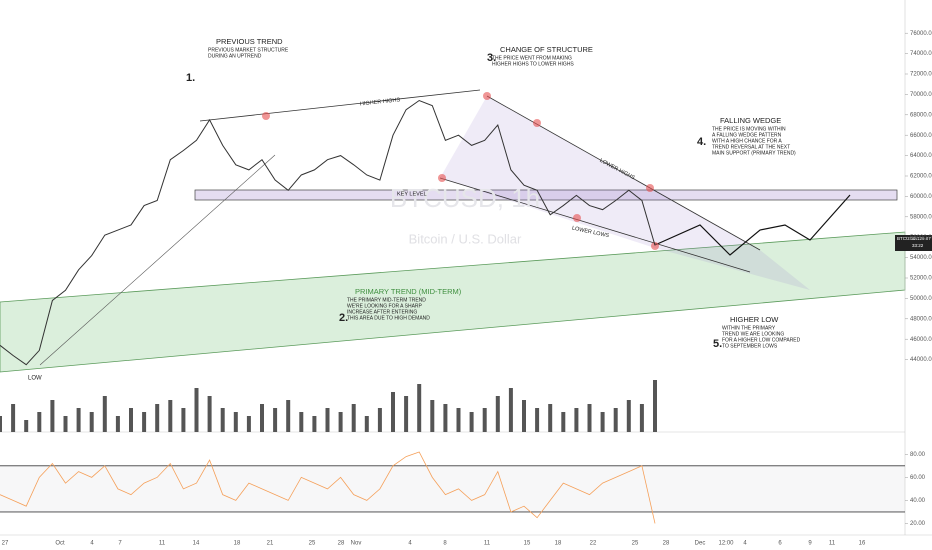  I want to click on higher-highs-line, so click(340, 105).